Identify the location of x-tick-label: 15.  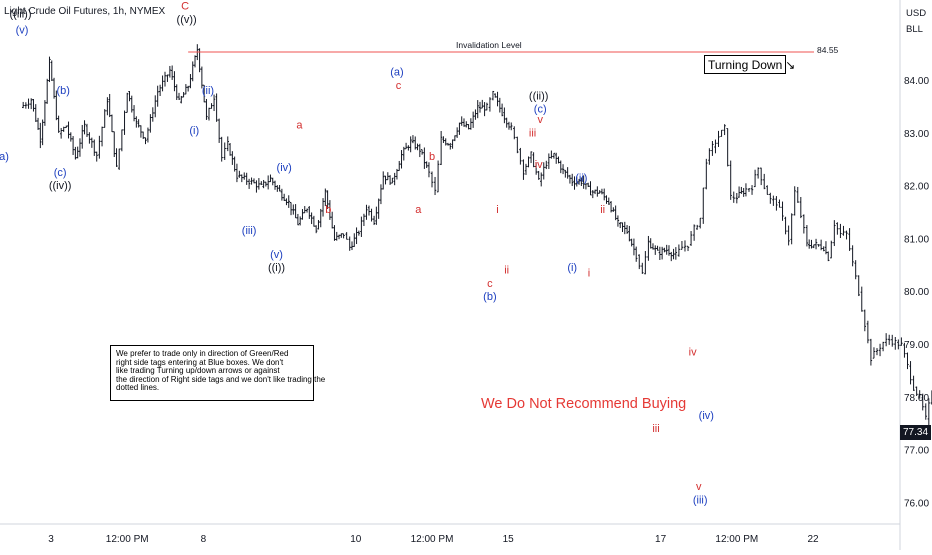
(509, 539).